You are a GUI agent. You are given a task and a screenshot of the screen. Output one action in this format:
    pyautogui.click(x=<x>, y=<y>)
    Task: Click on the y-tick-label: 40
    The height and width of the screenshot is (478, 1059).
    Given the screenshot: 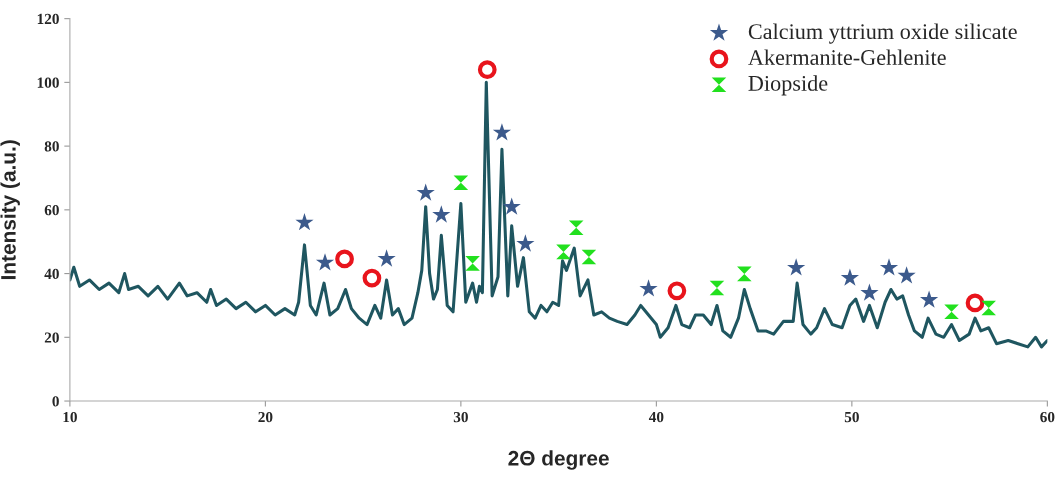 What is the action you would take?
    pyautogui.click(x=51, y=274)
    